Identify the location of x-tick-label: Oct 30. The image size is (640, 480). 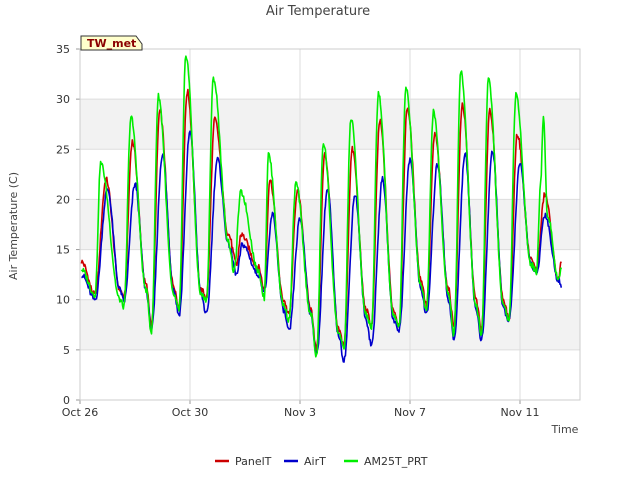
(190, 412).